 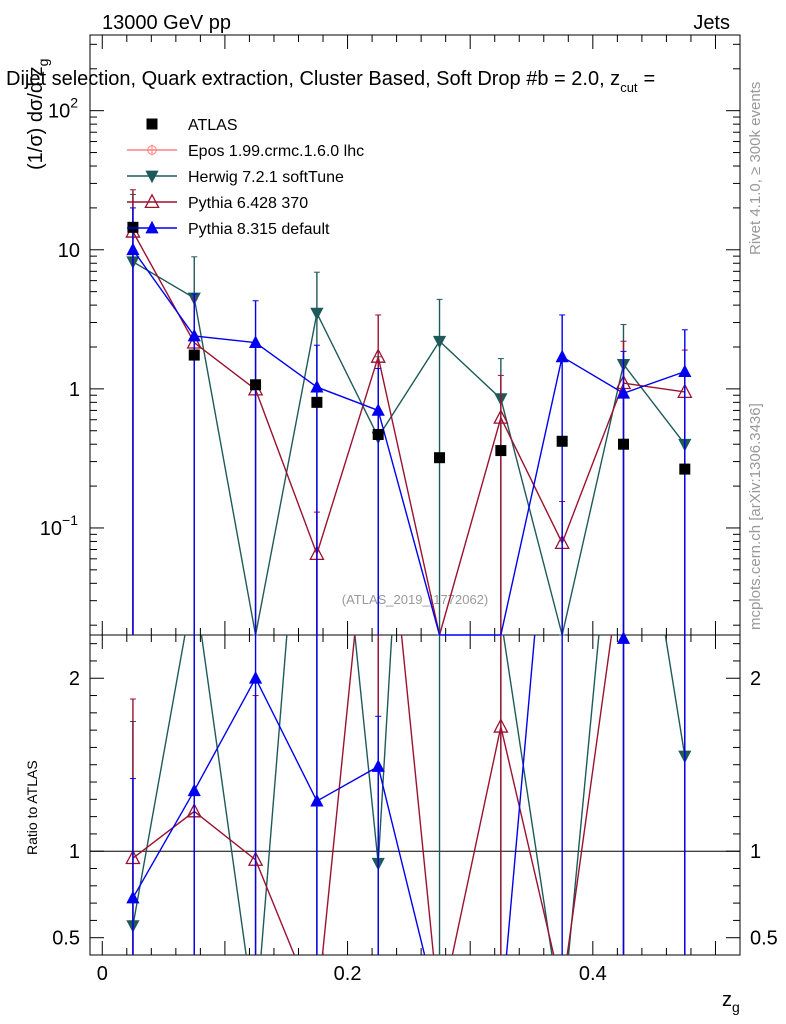 I want to click on y-axis-title: (1/σ) dσ/d zg, so click(x=38, y=114).